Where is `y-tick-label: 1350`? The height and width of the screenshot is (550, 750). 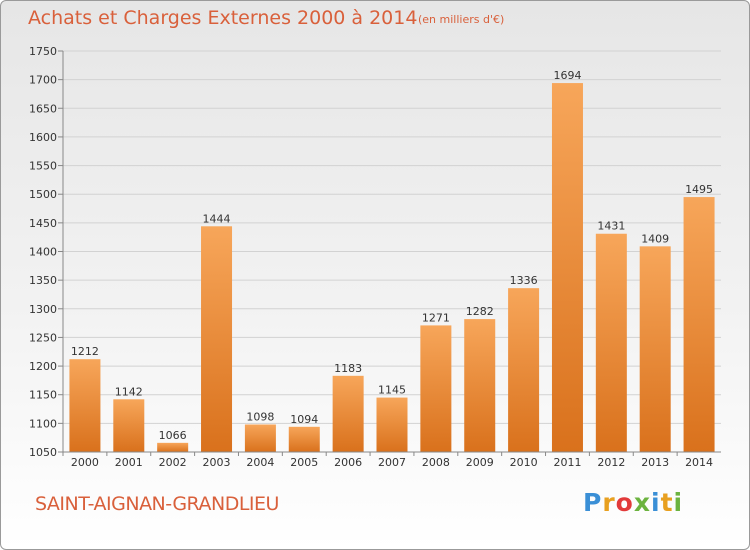
y-tick-label: 1350 is located at coordinates (43, 280).